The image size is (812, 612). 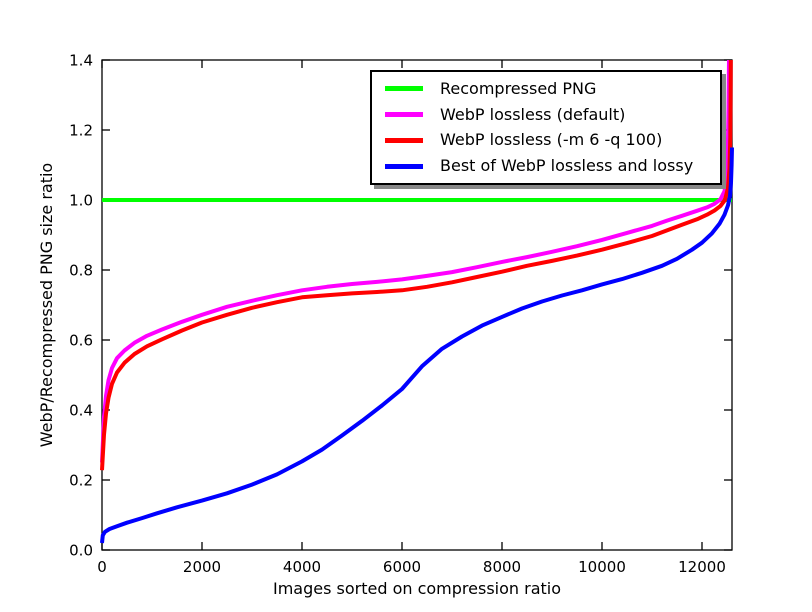 What do you see at coordinates (81, 271) in the screenshot?
I see `y-tick-label: 0.8` at bounding box center [81, 271].